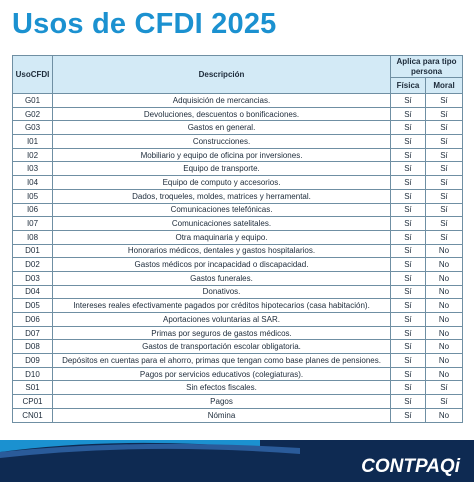 The width and height of the screenshot is (474, 482). I want to click on description-cell: Equipo de transporte., so click(221, 169).